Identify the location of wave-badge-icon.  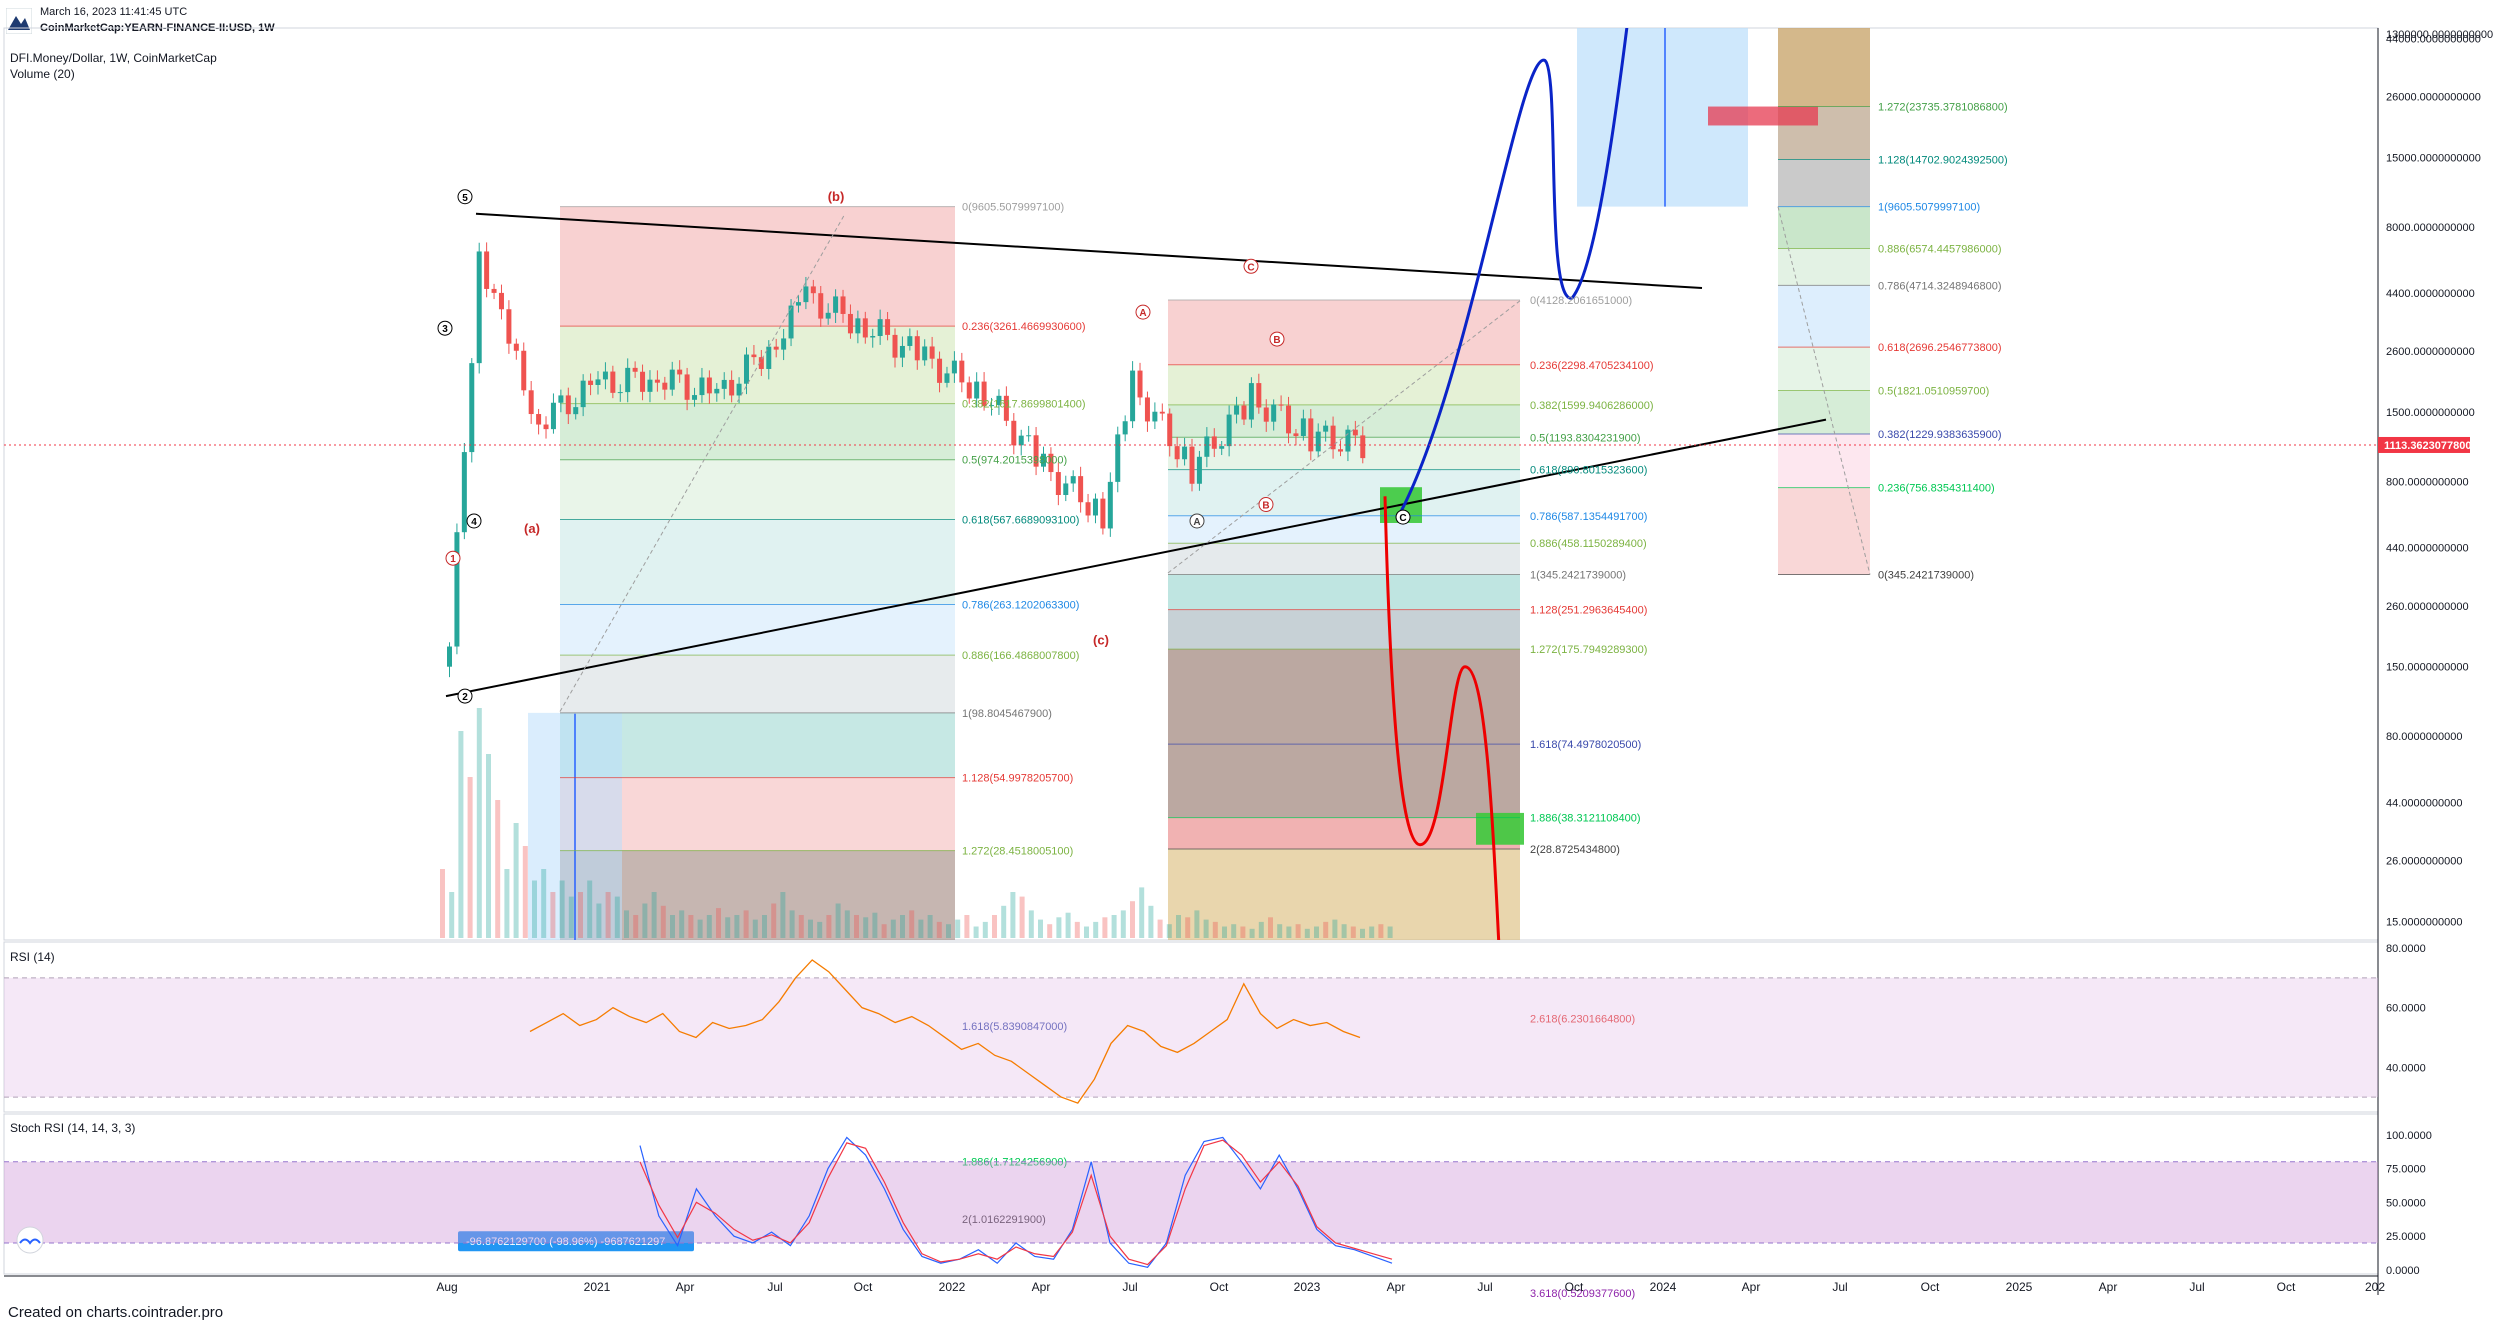
(30, 1240).